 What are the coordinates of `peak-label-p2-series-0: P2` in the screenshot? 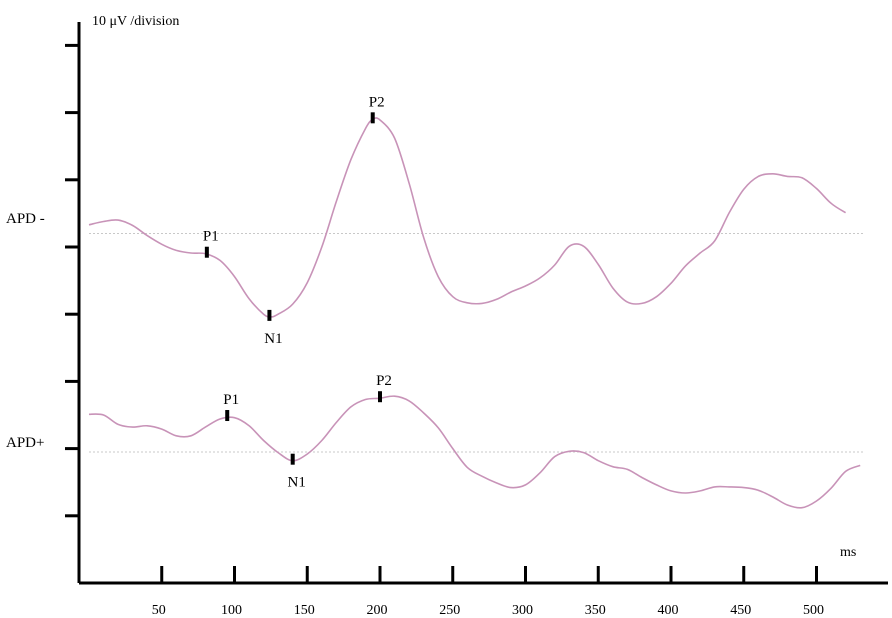 It's located at (377, 102).